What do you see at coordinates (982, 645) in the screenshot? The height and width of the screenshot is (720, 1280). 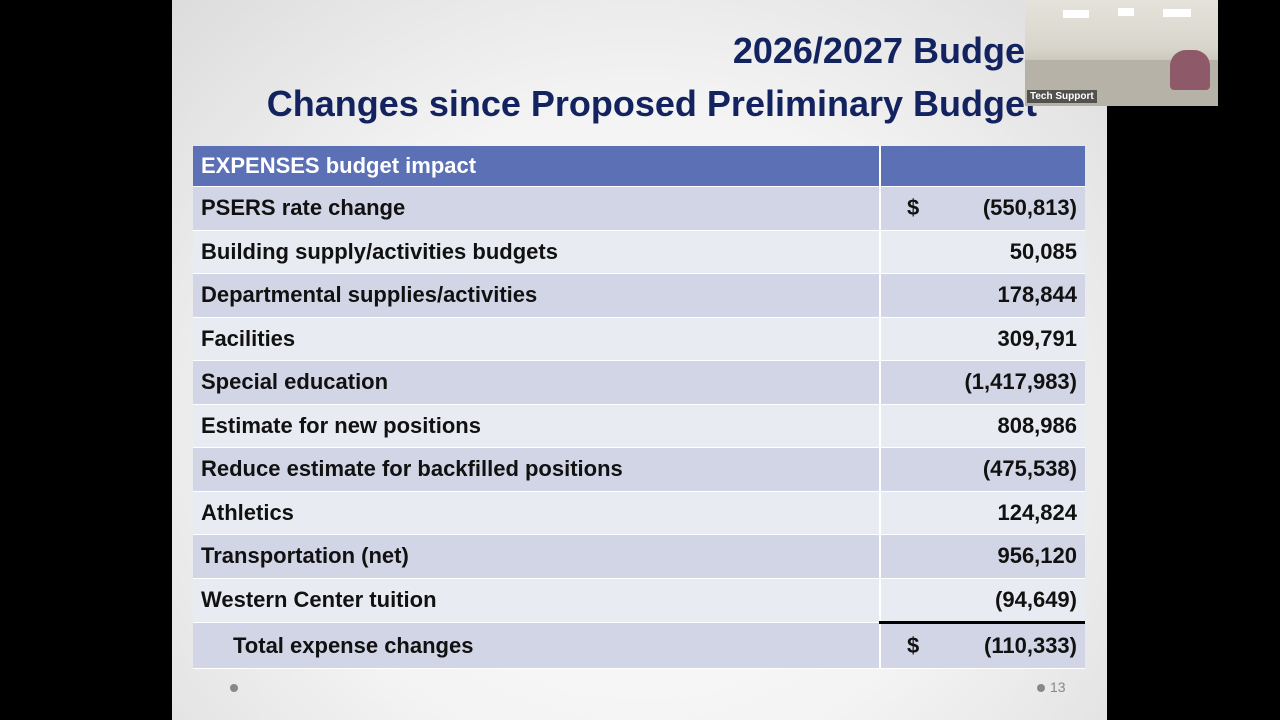 I see `row-value-cell: $ (110,333)` at bounding box center [982, 645].